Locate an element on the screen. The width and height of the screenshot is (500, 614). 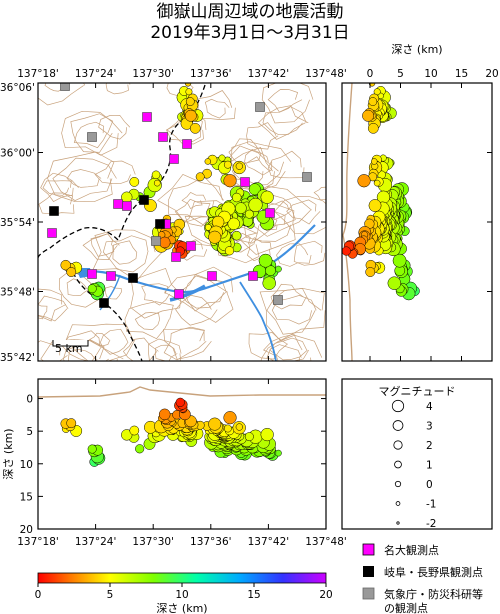
side-earthquakes is located at coordinates (381, 192).